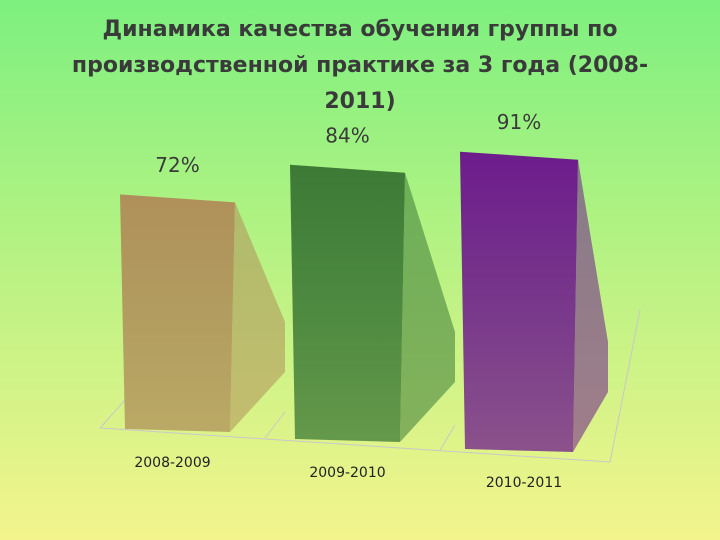 Image resolution: width=720 pixels, height=540 pixels. I want to click on x-tick-label: 2009-2010, so click(347, 473).